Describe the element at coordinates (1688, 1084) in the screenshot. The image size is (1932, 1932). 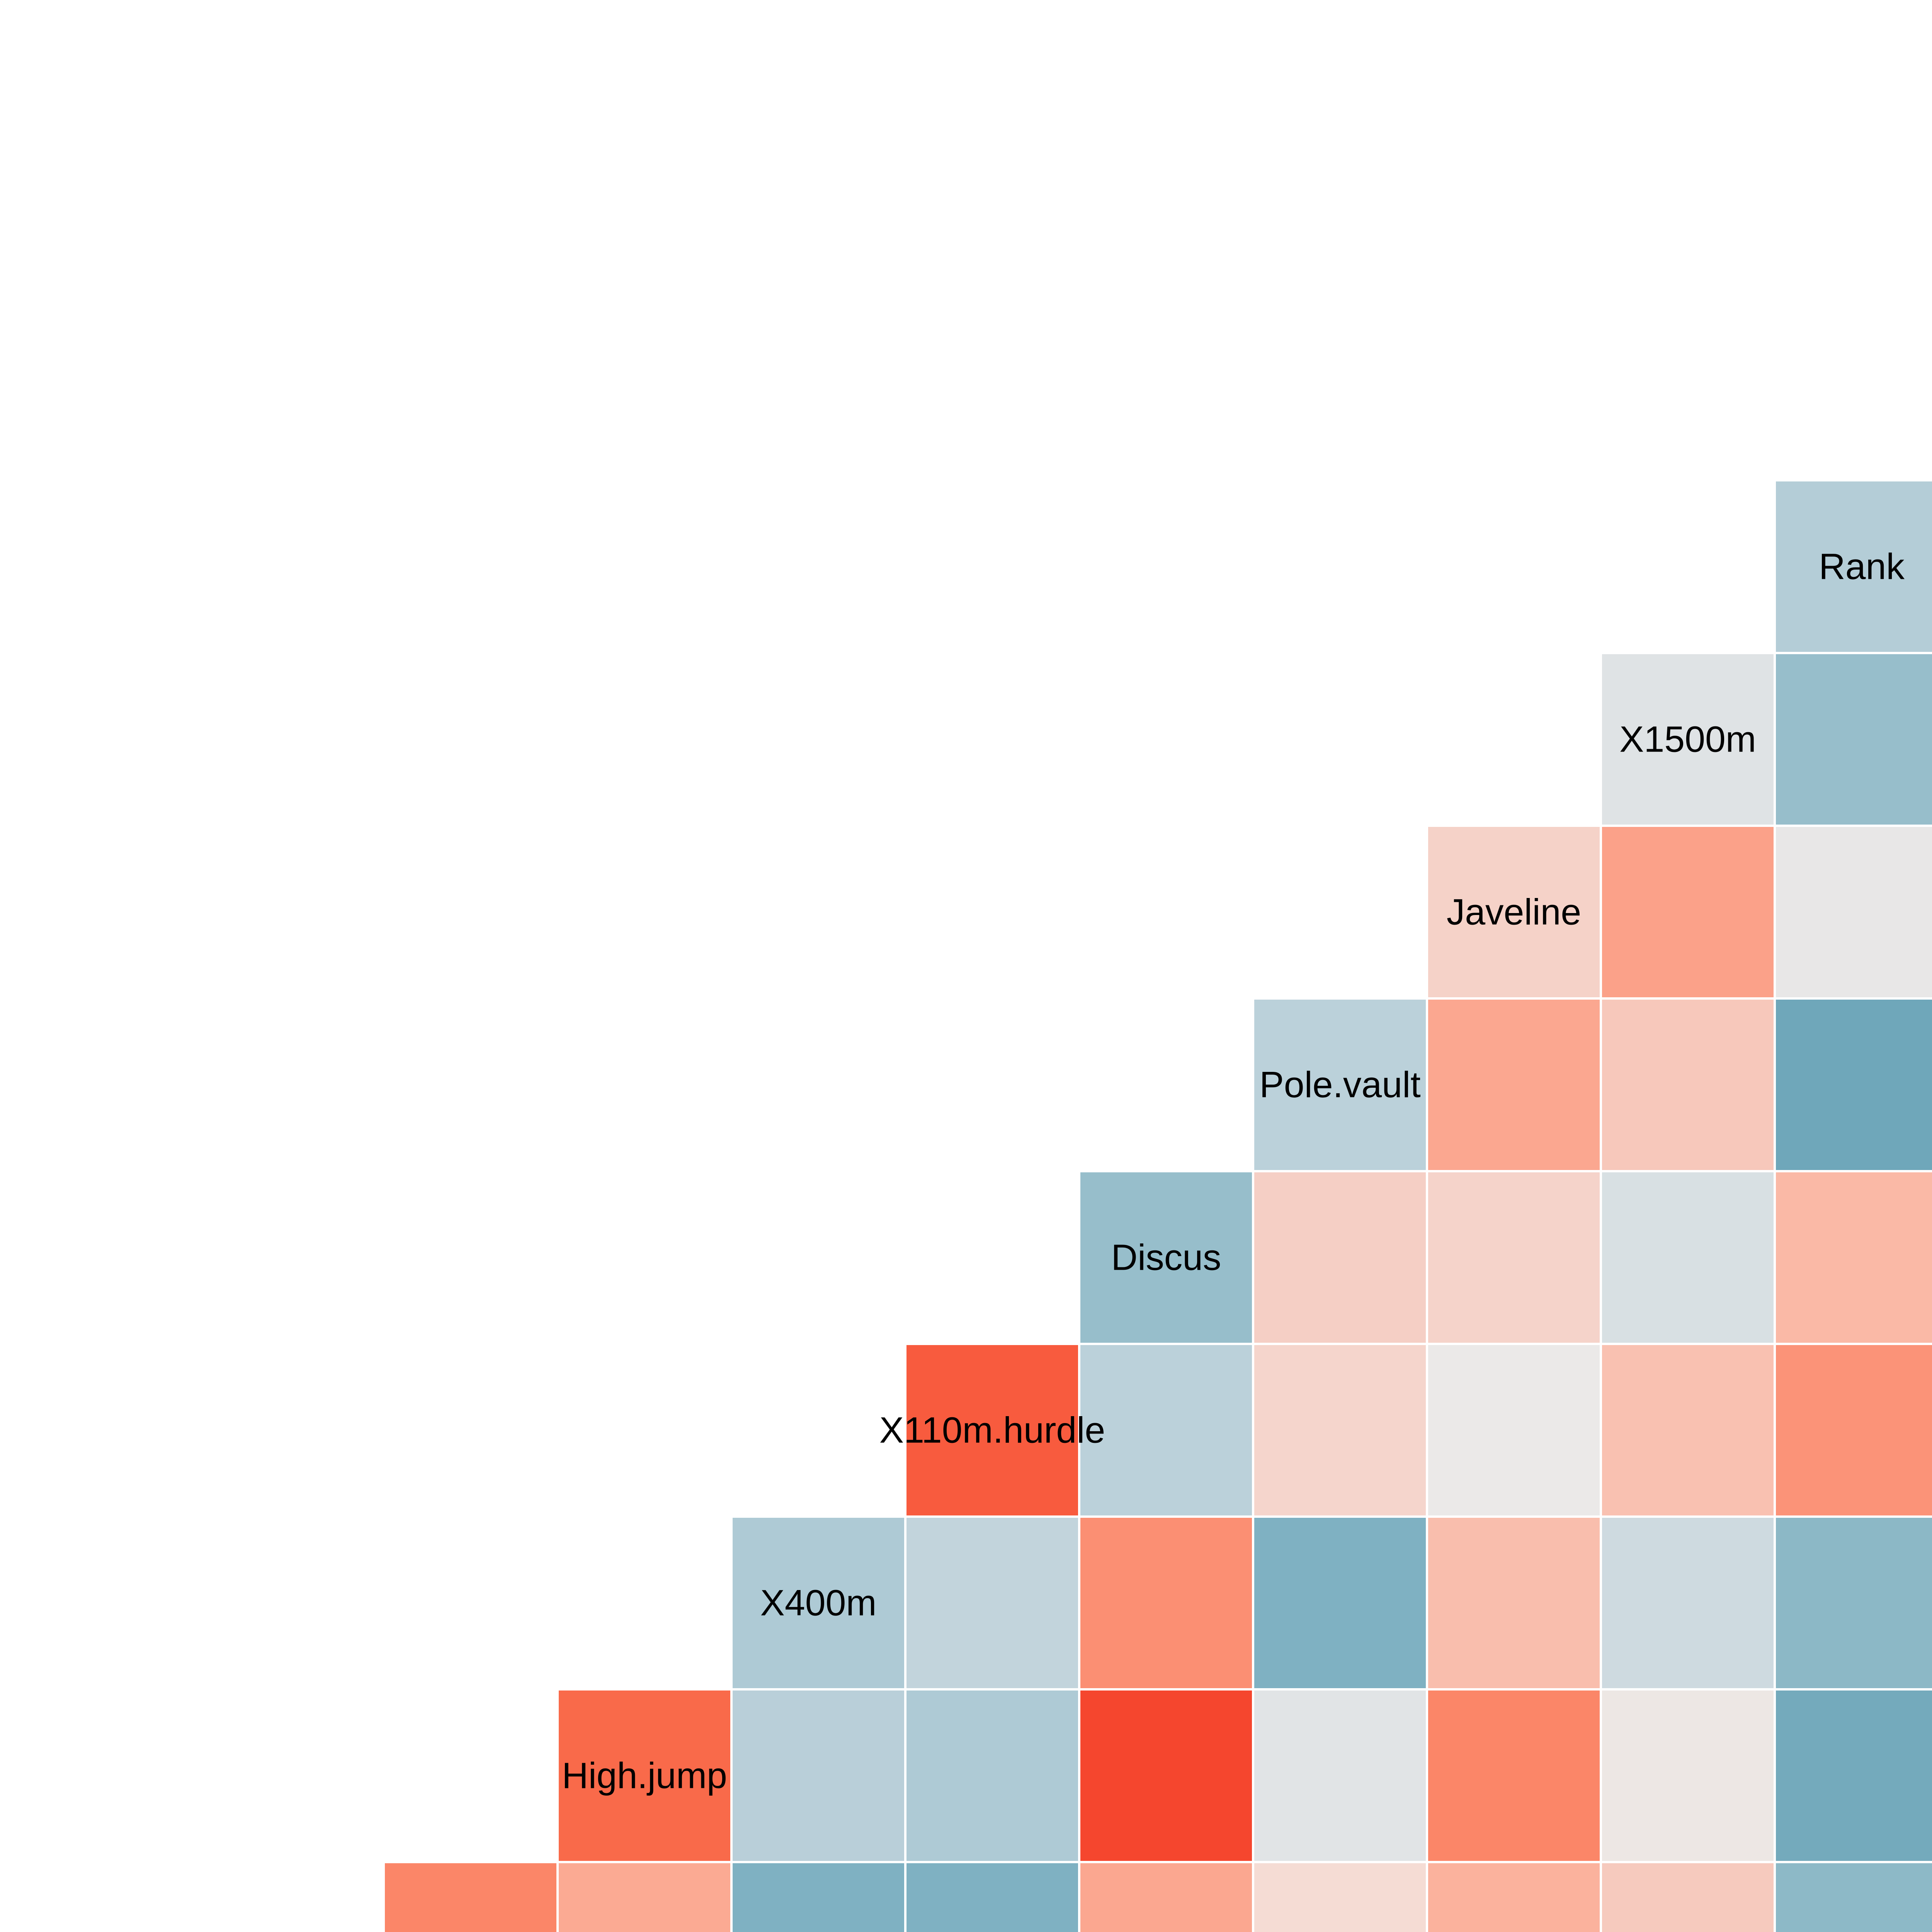
I see `corr-cell-Discus-X1500m` at that location.